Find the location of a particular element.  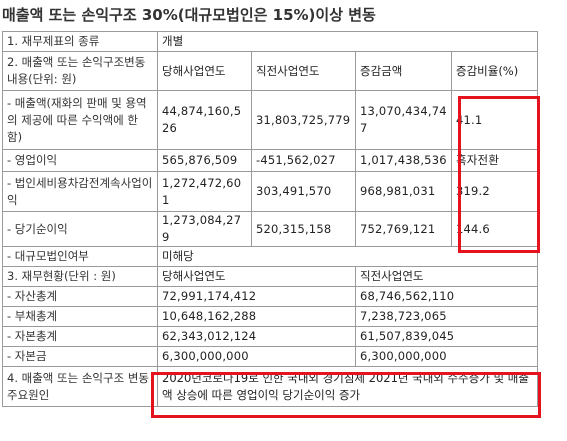

cell-value: 565,876,509 is located at coordinates (204, 160).